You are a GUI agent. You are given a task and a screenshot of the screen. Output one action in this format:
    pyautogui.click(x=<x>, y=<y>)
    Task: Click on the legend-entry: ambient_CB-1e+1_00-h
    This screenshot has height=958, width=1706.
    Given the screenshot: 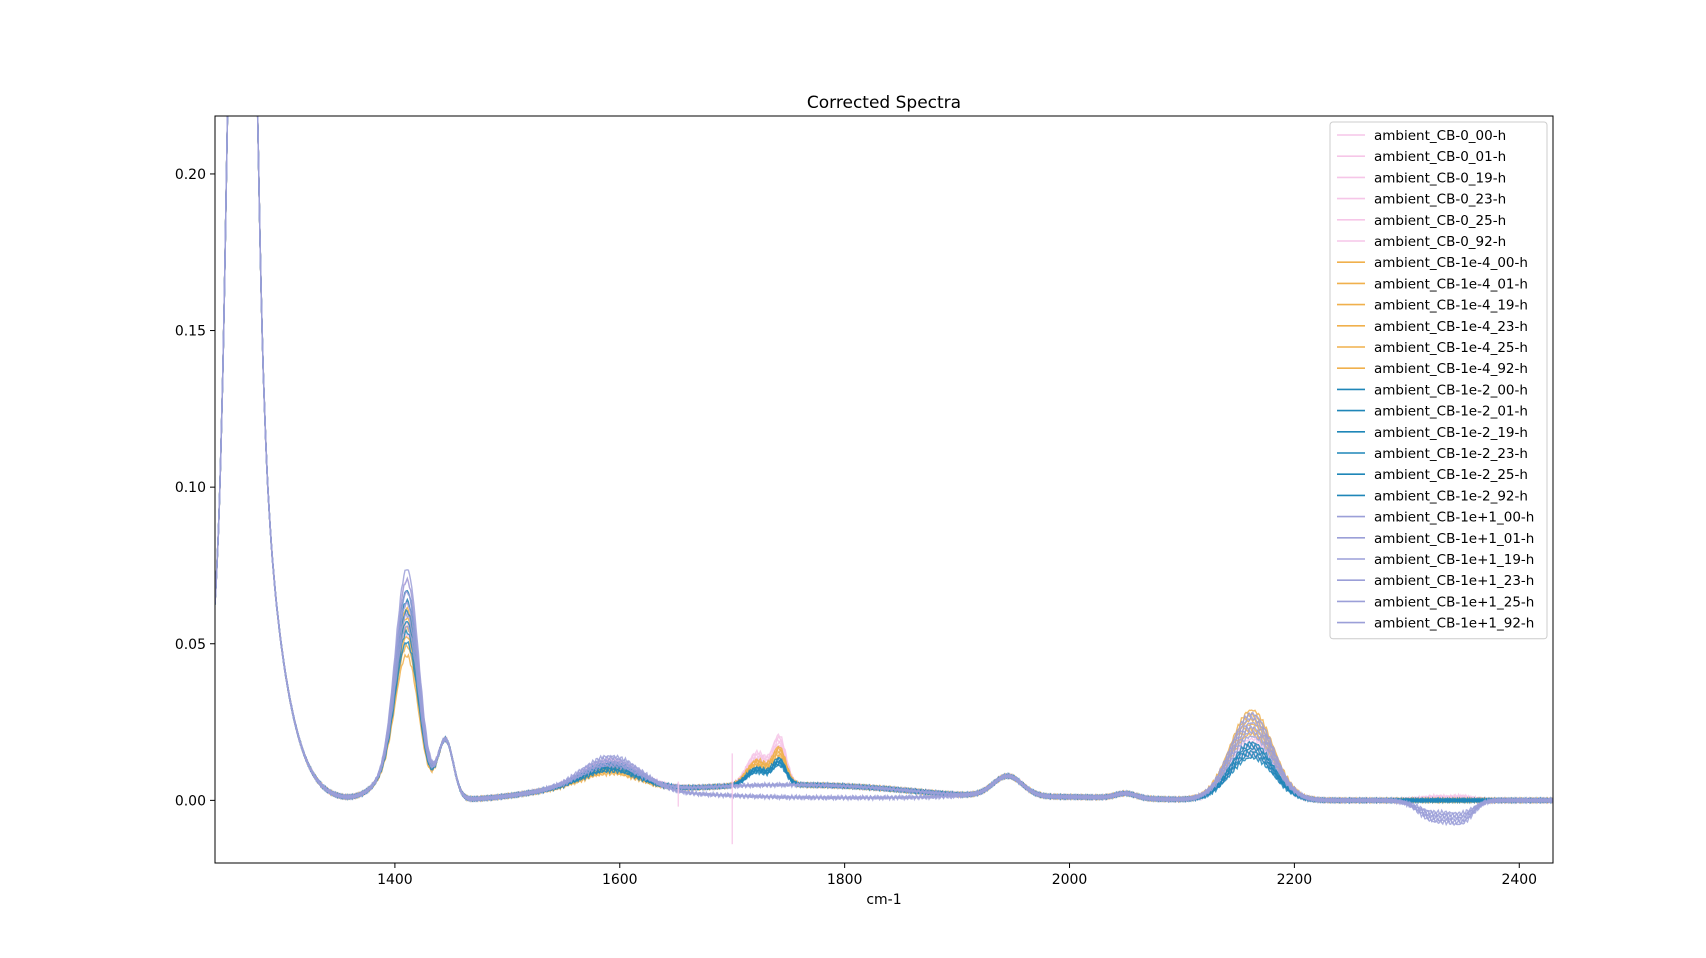 What is the action you would take?
    pyautogui.click(x=1454, y=518)
    